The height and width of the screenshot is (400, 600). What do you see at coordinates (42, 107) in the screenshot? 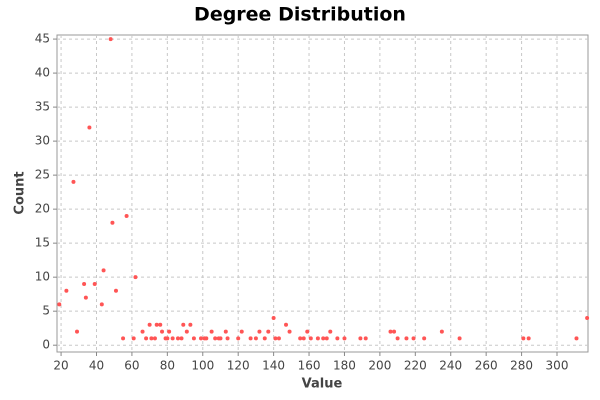
I see `y-tick-label: 35` at bounding box center [42, 107].